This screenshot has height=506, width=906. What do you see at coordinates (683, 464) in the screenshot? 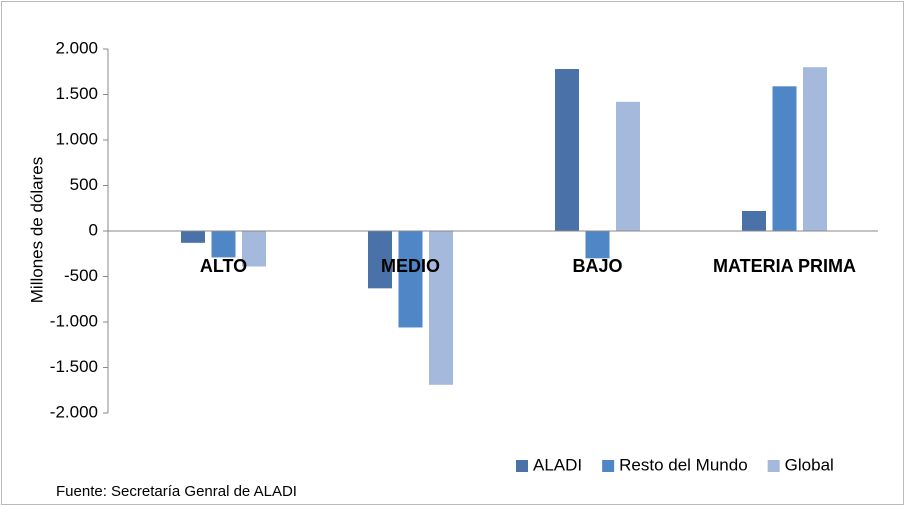
I see `legend-label: Resto del Mundo` at bounding box center [683, 464].